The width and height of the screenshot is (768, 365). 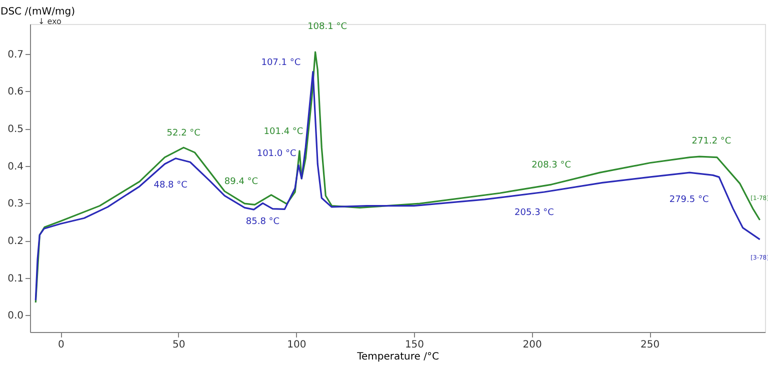 What do you see at coordinates (276, 154) in the screenshot?
I see `annotation: 101.0 °C` at bounding box center [276, 154].